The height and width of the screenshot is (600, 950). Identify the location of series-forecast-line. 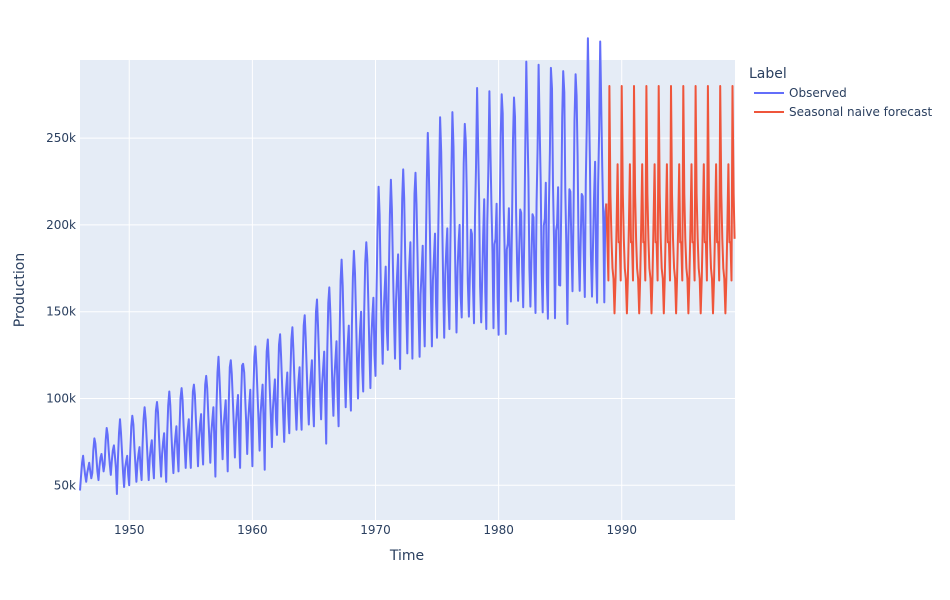
(670, 200).